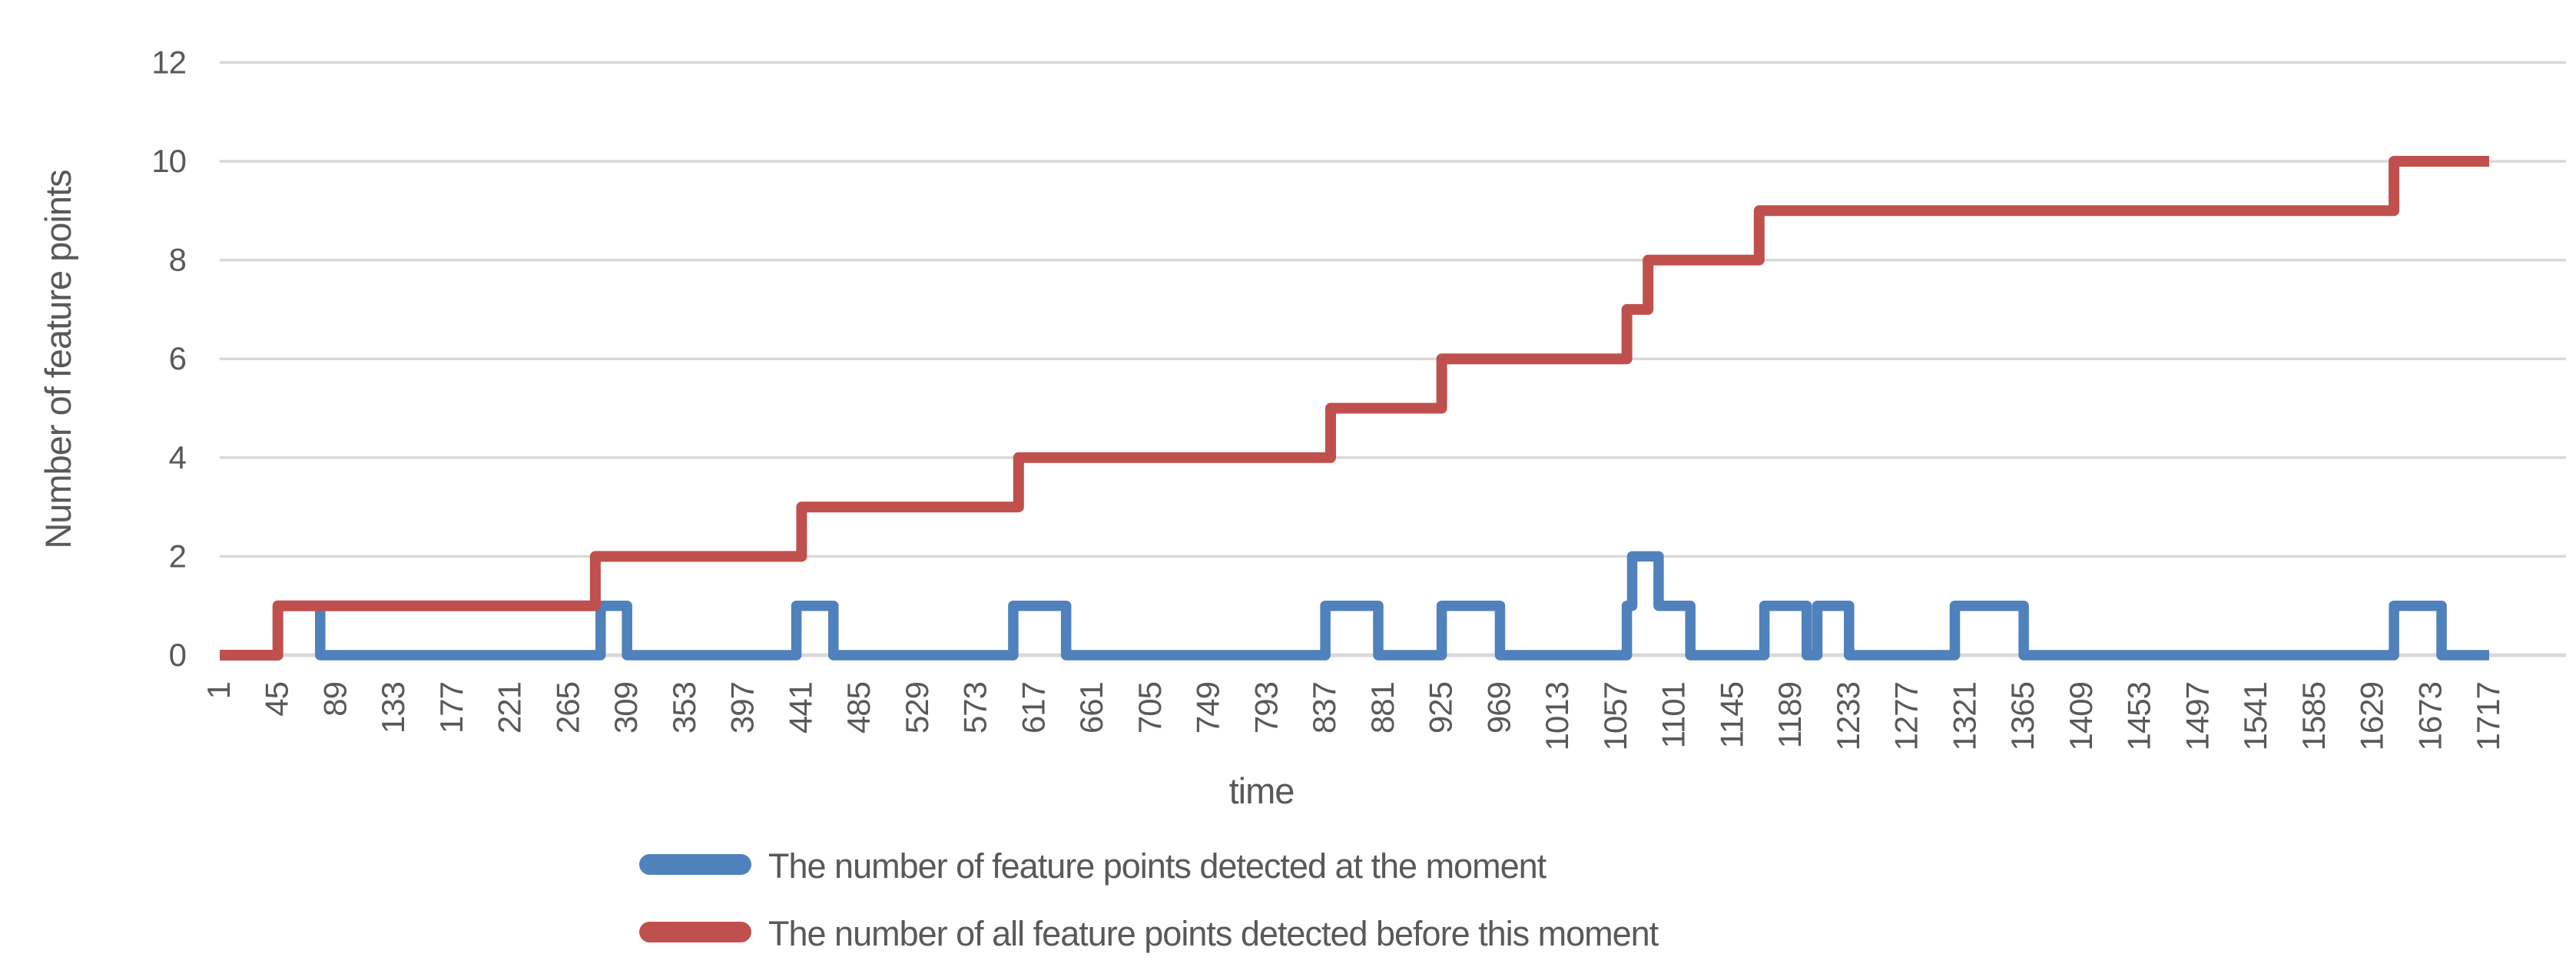 This screenshot has width=2576, height=977. Describe the element at coordinates (1674, 715) in the screenshot. I see `x-tick-label: 1101` at that location.